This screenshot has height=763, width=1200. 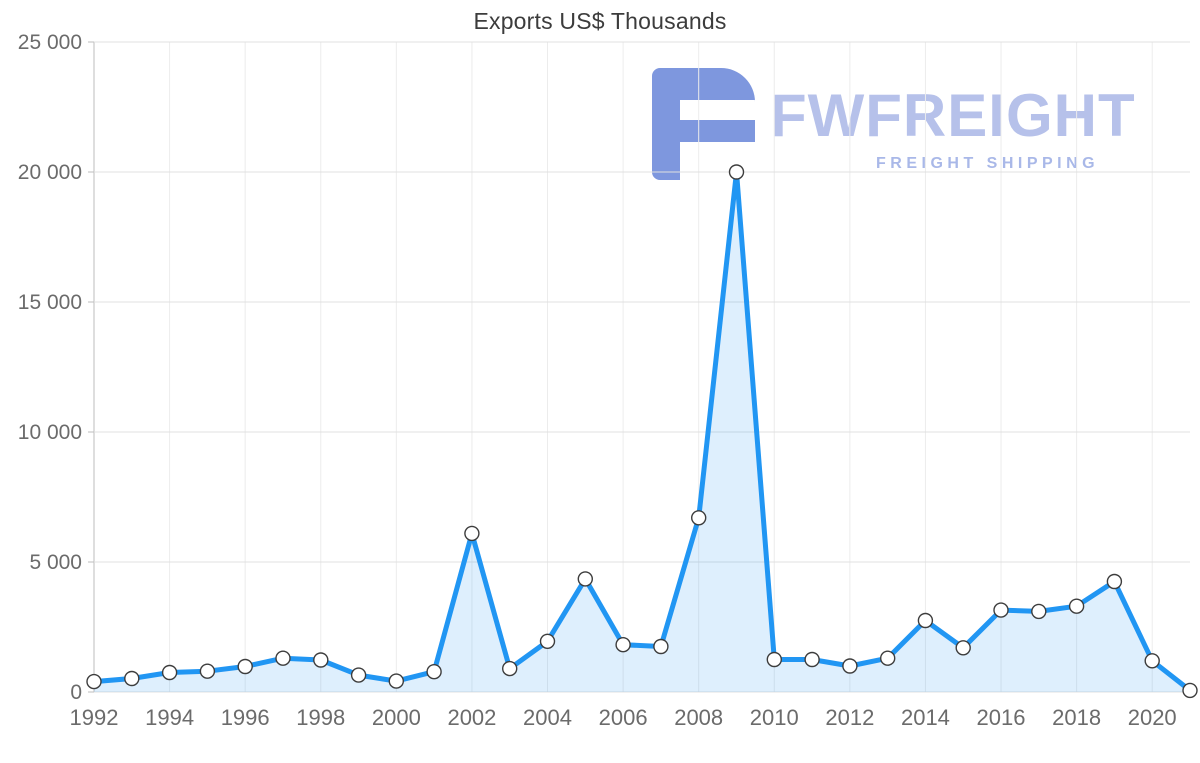 What do you see at coordinates (600, 21) in the screenshot?
I see `chart-title: Exports US$ Thousands` at bounding box center [600, 21].